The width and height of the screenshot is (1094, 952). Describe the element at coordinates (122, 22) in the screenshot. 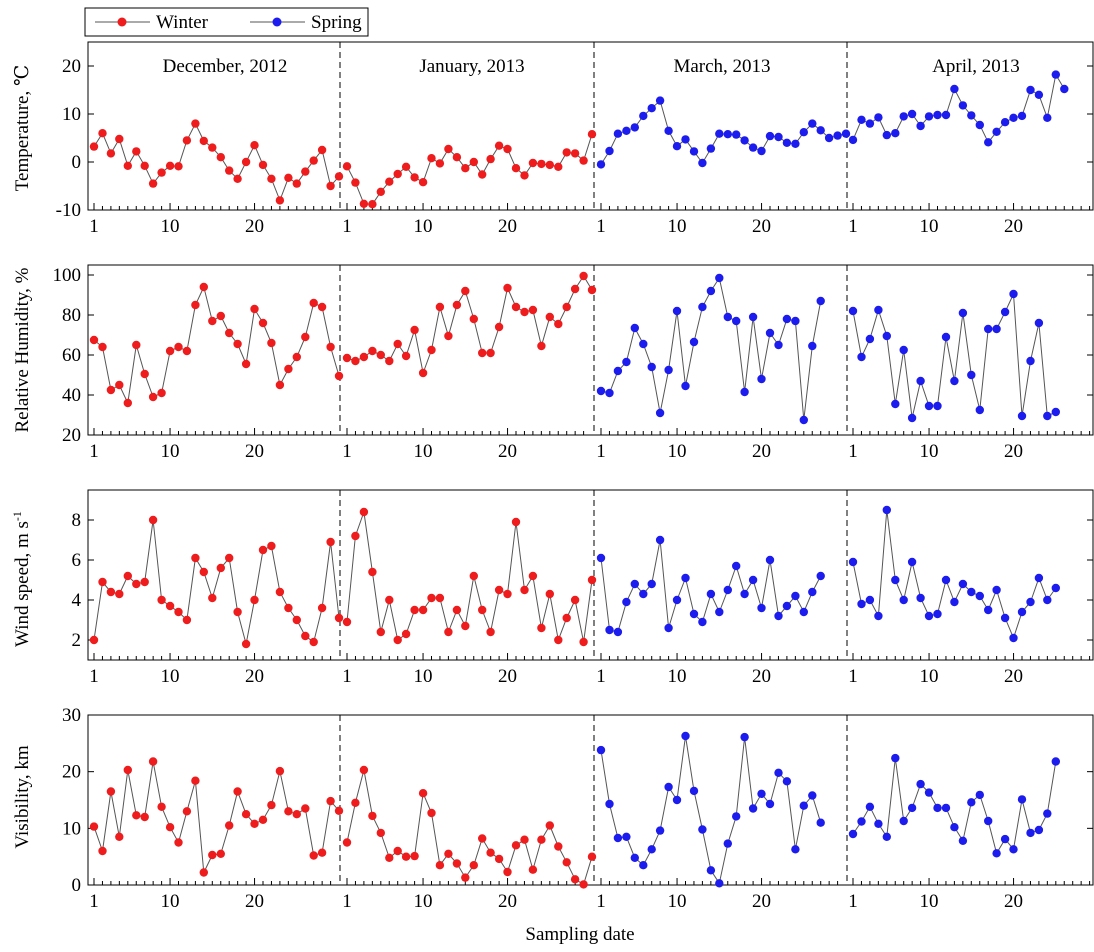

I see `legend-winter-marker` at that location.